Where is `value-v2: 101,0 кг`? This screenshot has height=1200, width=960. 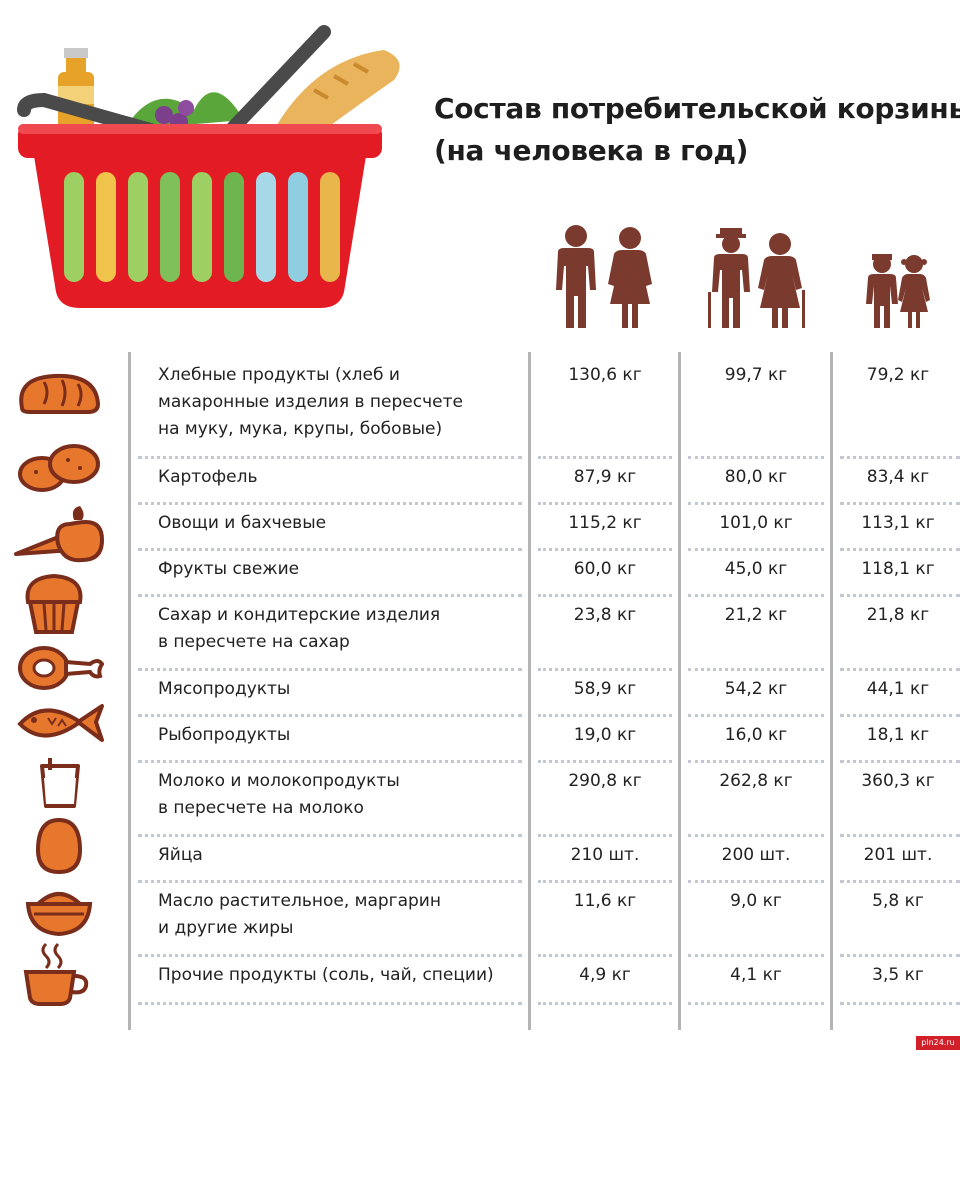 value-v2: 101,0 кг is located at coordinates (756, 523).